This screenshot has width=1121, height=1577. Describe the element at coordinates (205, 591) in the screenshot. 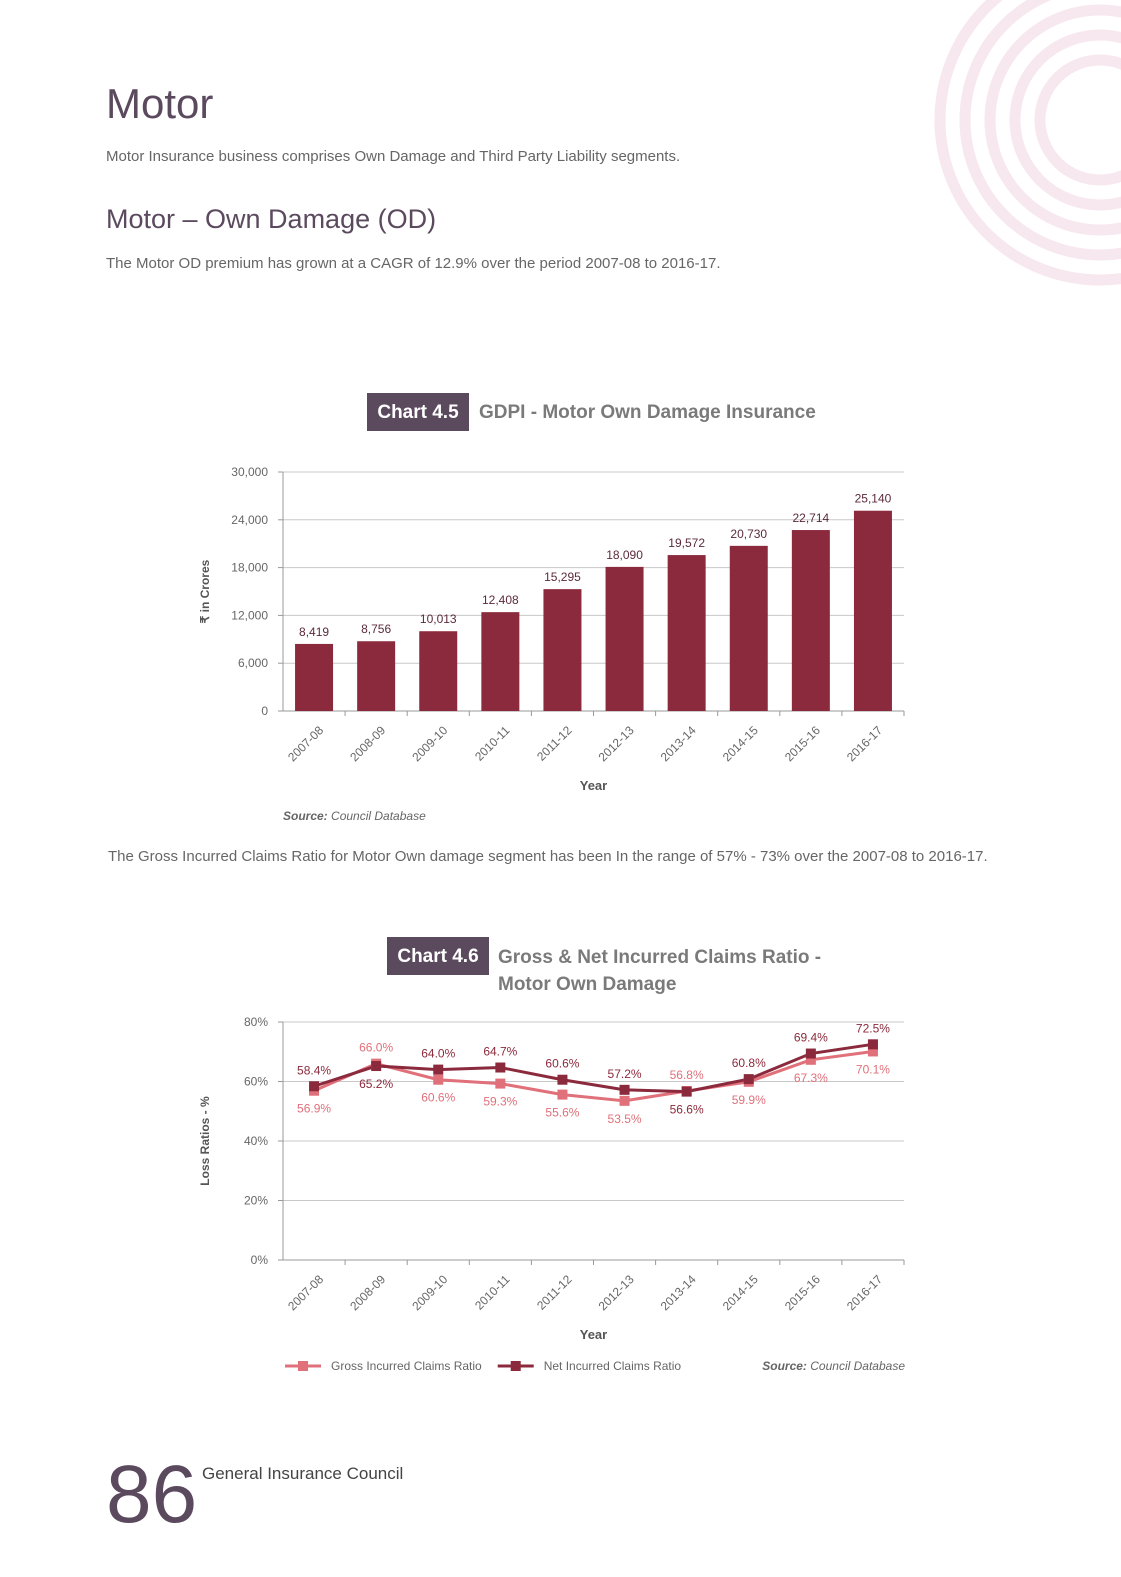

I see `y-axis-label: ₹ in Crores` at that location.